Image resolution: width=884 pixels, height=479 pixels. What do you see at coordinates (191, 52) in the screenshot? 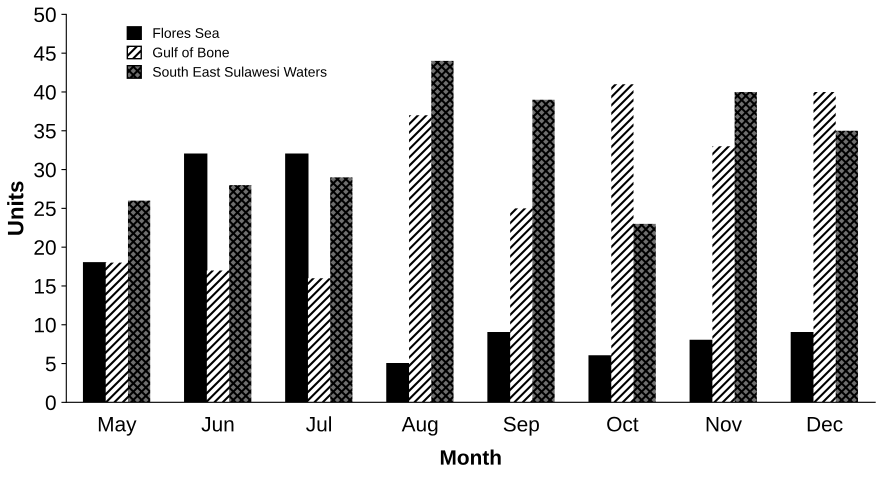
I see `legend-label: Gulf of Bone` at bounding box center [191, 52].